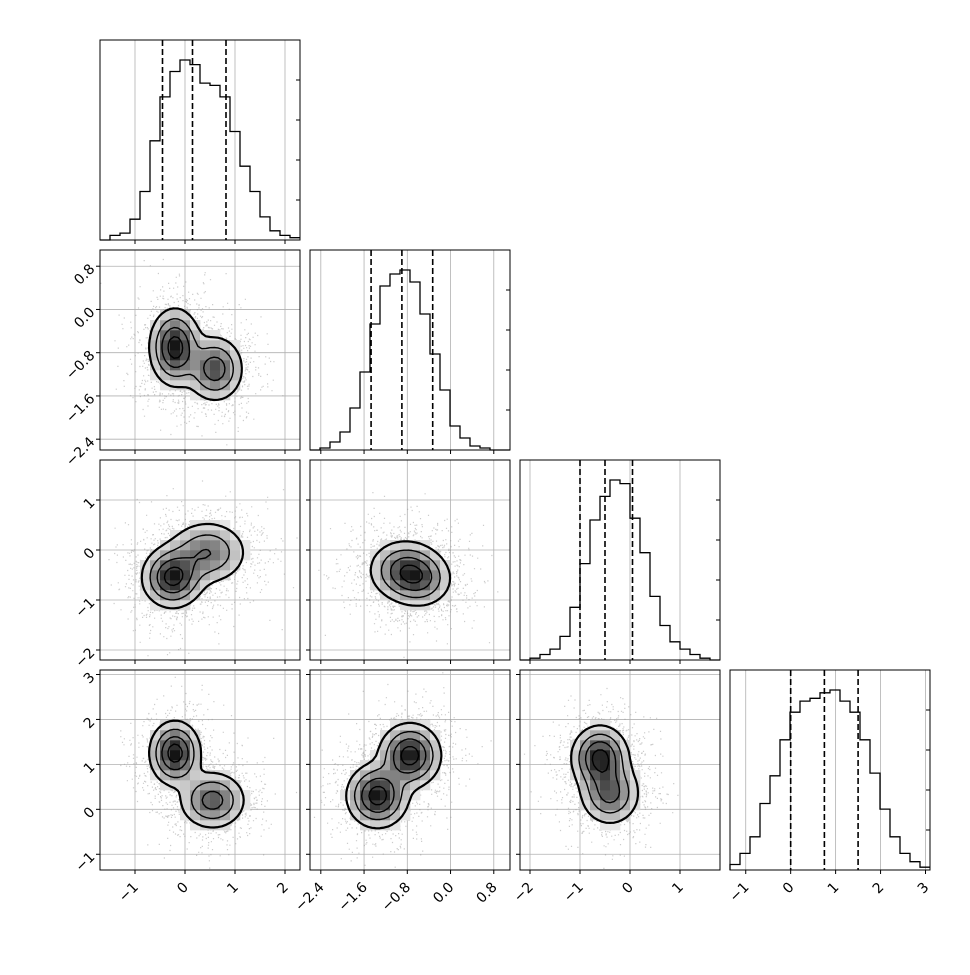 This screenshot has width=970, height=975. I want to click on y-tick-label: 0, so click(90, 554).